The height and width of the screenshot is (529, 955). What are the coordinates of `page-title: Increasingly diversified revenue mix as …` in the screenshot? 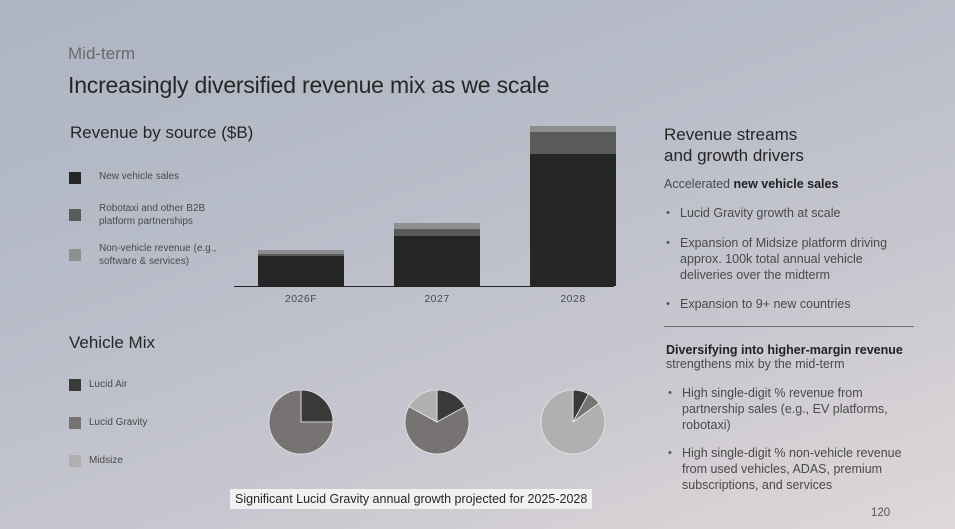 It's located at (309, 85).